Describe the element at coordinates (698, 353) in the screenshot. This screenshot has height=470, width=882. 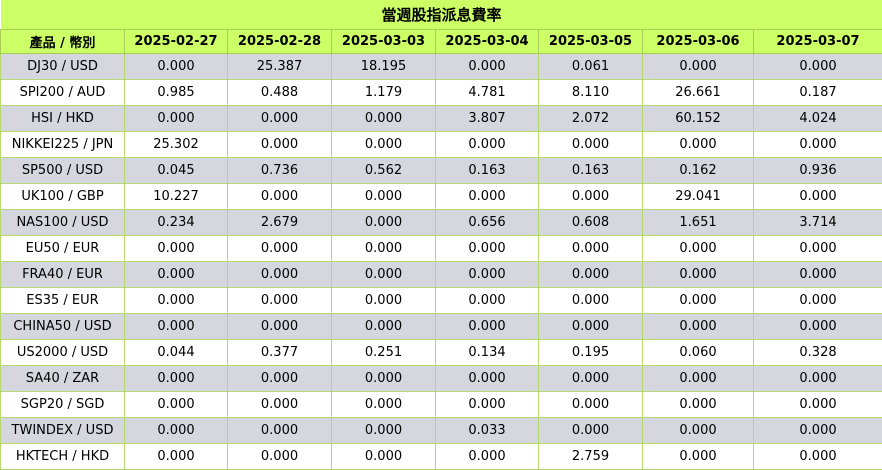
I see `rate-cell: 0.060` at that location.